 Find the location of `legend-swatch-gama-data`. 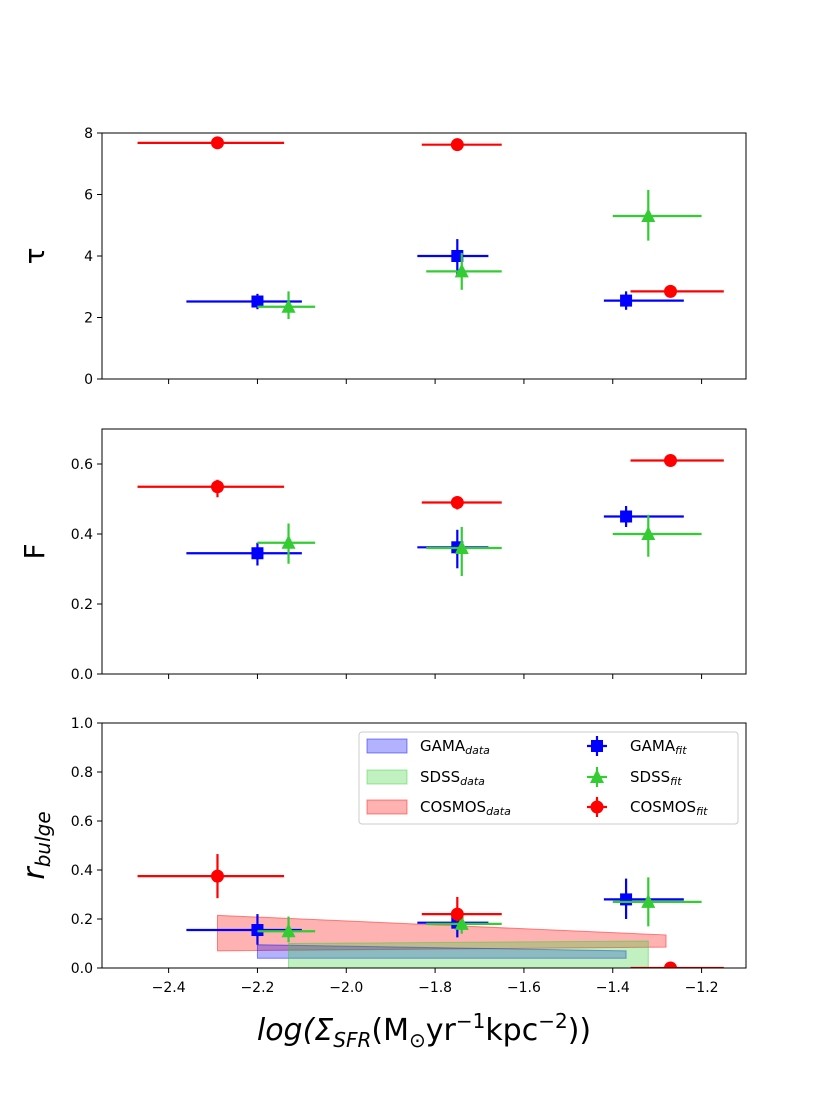

legend-swatch-gama-data is located at coordinates (387, 746).